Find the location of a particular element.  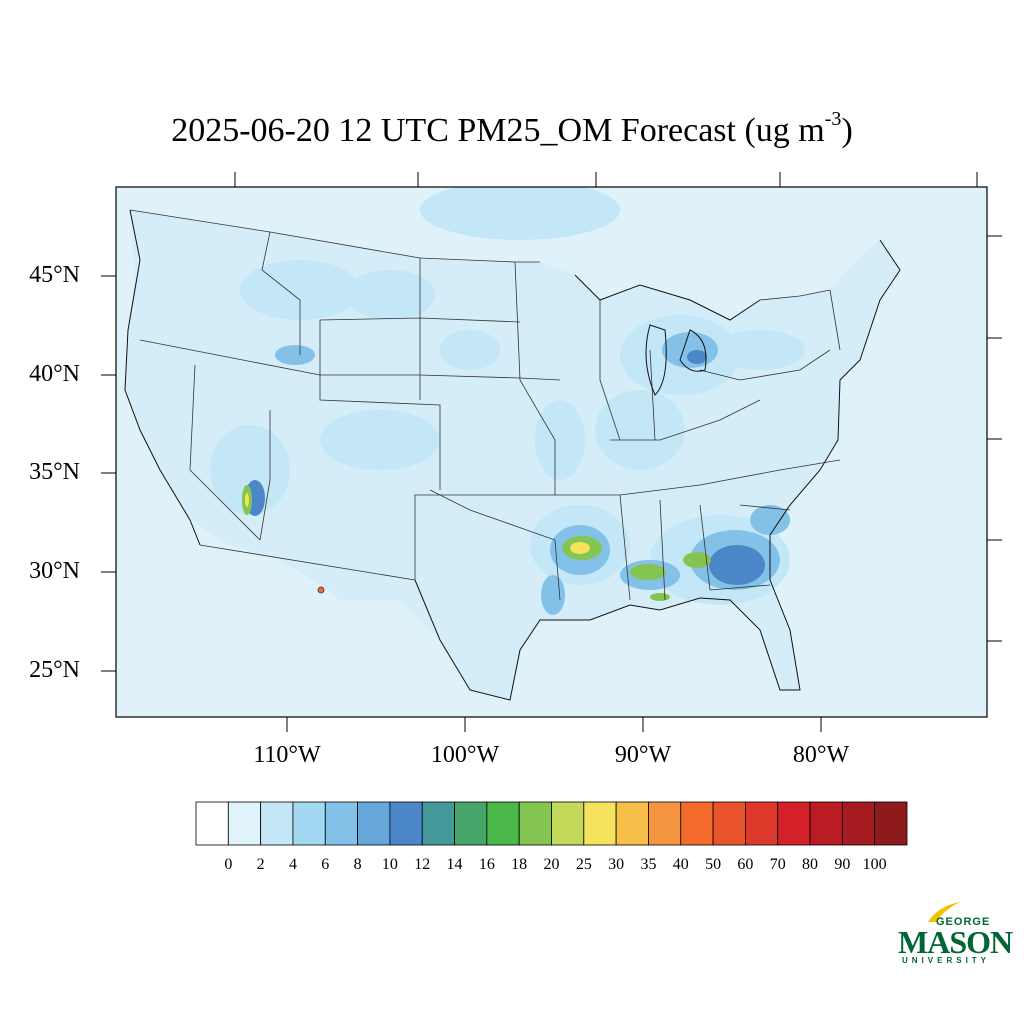

lon-label-80w: 80°W is located at coordinates (821, 755).